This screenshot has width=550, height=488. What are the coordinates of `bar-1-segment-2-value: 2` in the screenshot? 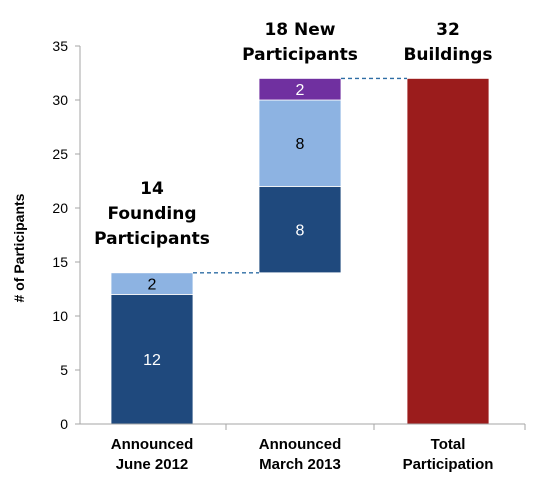 It's located at (152, 285).